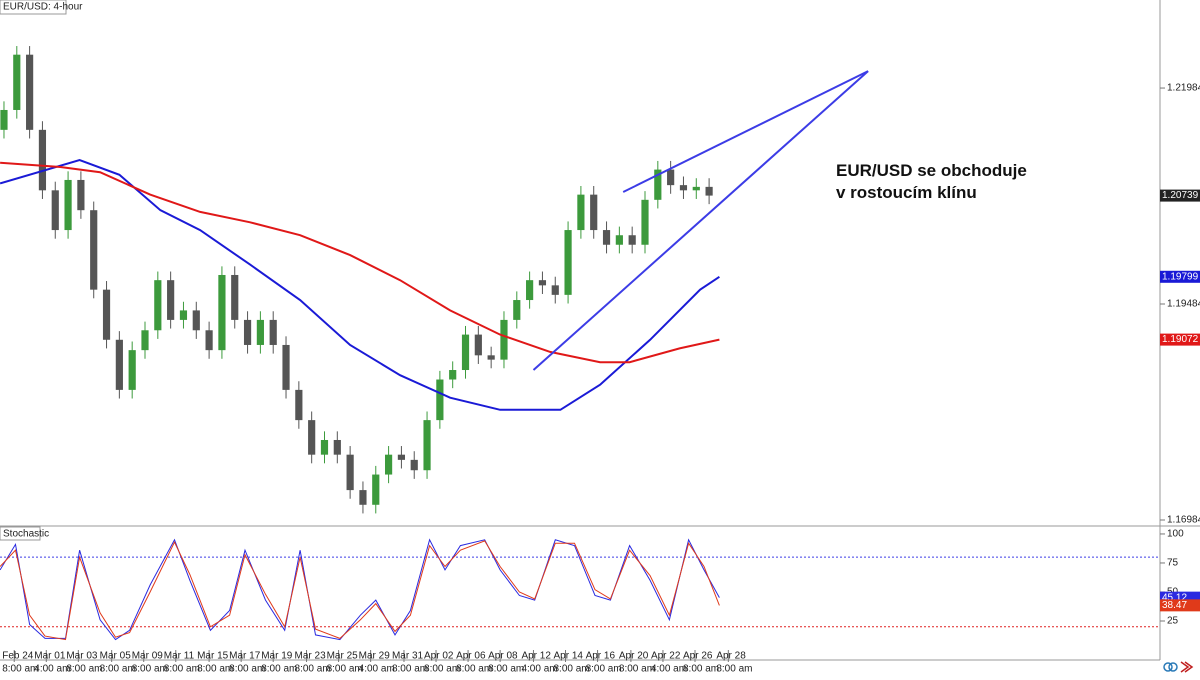 The height and width of the screenshot is (680, 1200). Describe the element at coordinates (931, 170) in the screenshot. I see `annotation: EUR/USD se obchoduje` at that location.